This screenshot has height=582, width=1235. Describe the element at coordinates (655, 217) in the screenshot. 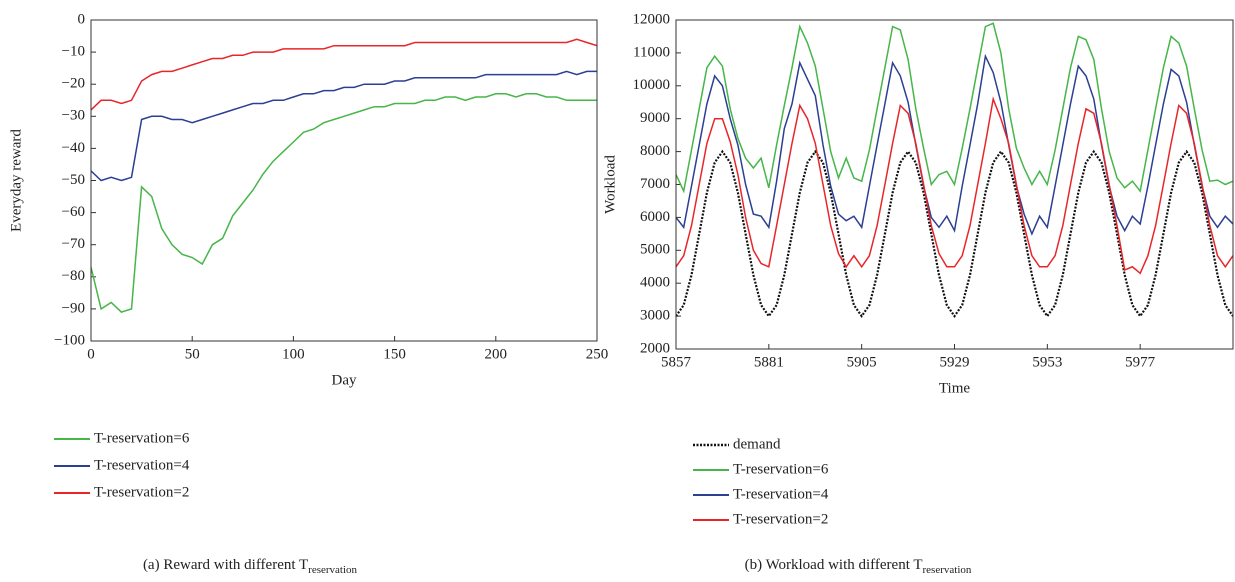

I see `y-tick-label: 6000` at that location.